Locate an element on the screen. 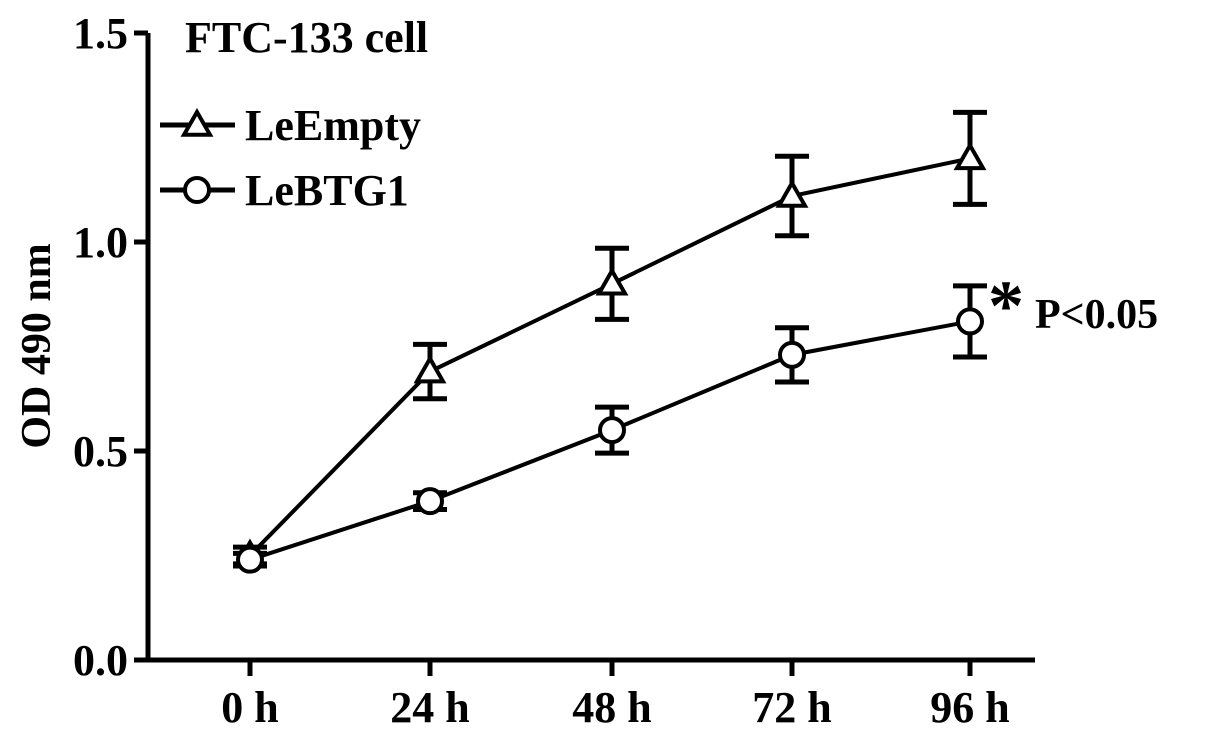 The height and width of the screenshot is (735, 1205). x-tick-label: 72 h is located at coordinates (791, 707).